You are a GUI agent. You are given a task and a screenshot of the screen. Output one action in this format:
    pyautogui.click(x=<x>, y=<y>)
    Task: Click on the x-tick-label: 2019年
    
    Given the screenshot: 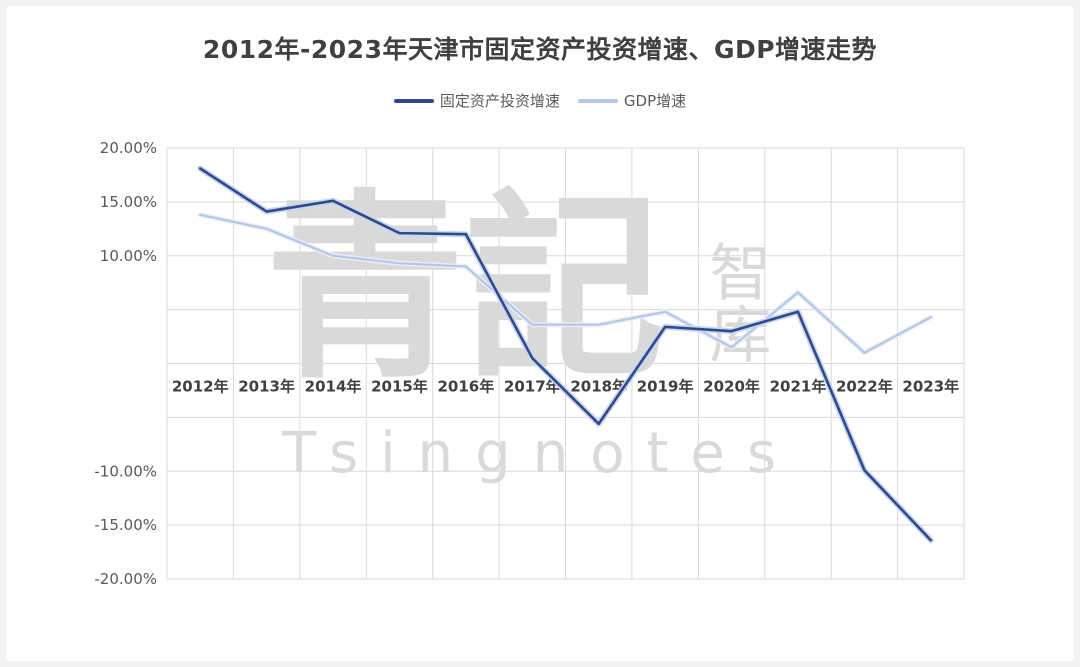 What is the action you would take?
    pyautogui.click(x=665, y=387)
    